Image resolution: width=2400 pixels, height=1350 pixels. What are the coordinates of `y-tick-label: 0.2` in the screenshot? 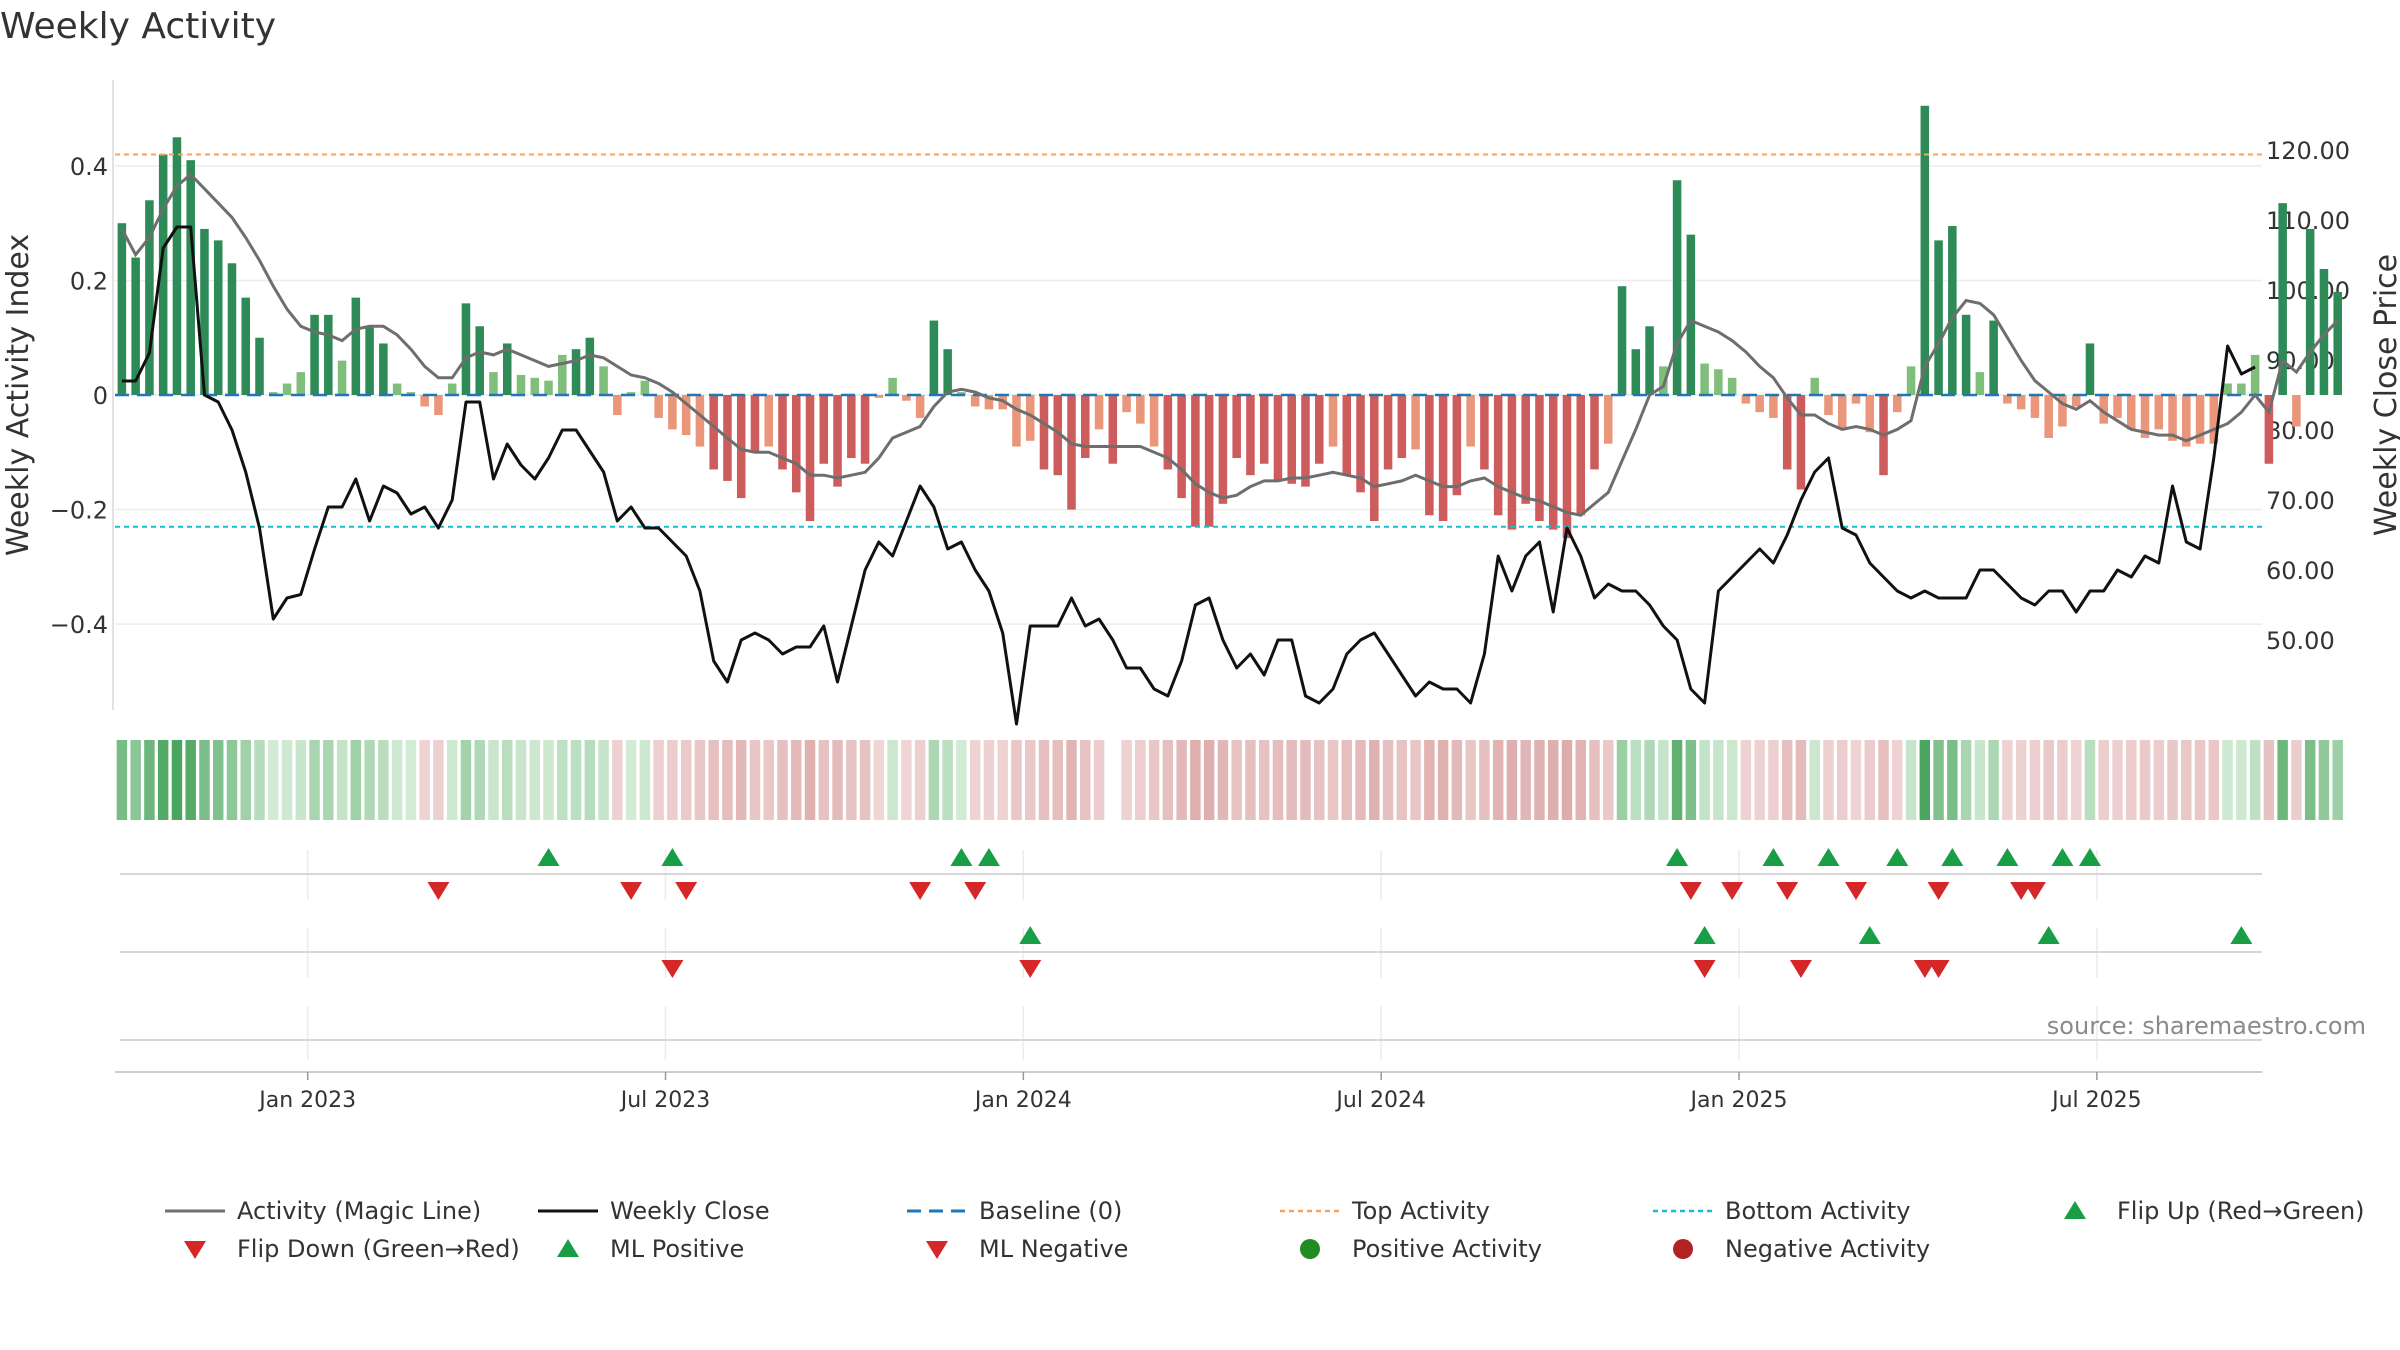 It's located at (89, 281).